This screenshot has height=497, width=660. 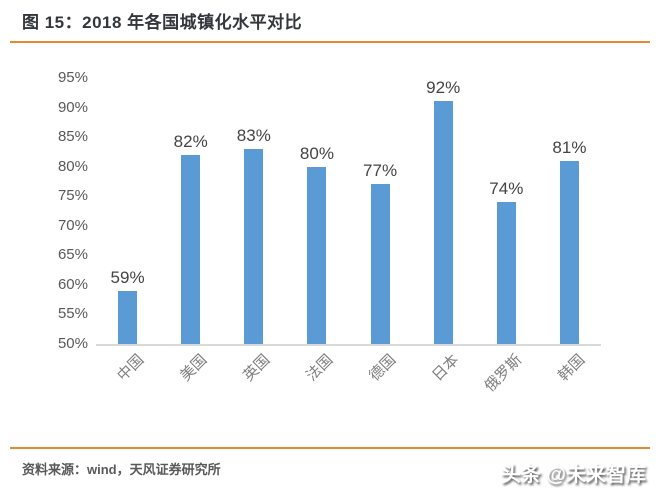 What do you see at coordinates (443, 87) in the screenshot?
I see `bar-value-label: 92%` at bounding box center [443, 87].